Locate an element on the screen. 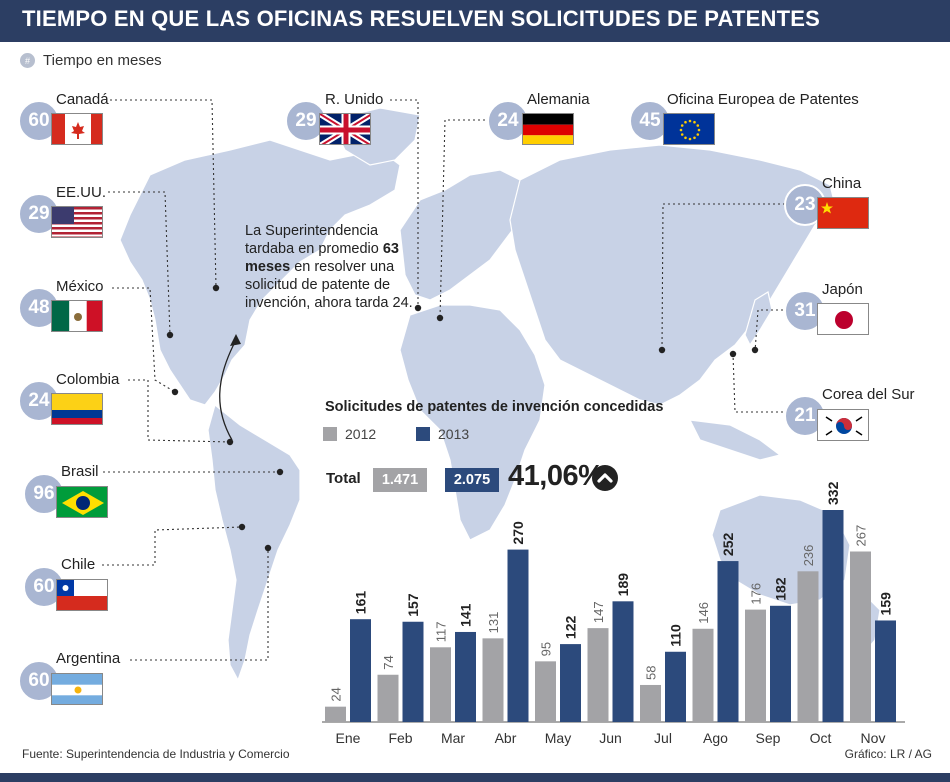  unit-label: Tiempo en meses is located at coordinates (102, 60).